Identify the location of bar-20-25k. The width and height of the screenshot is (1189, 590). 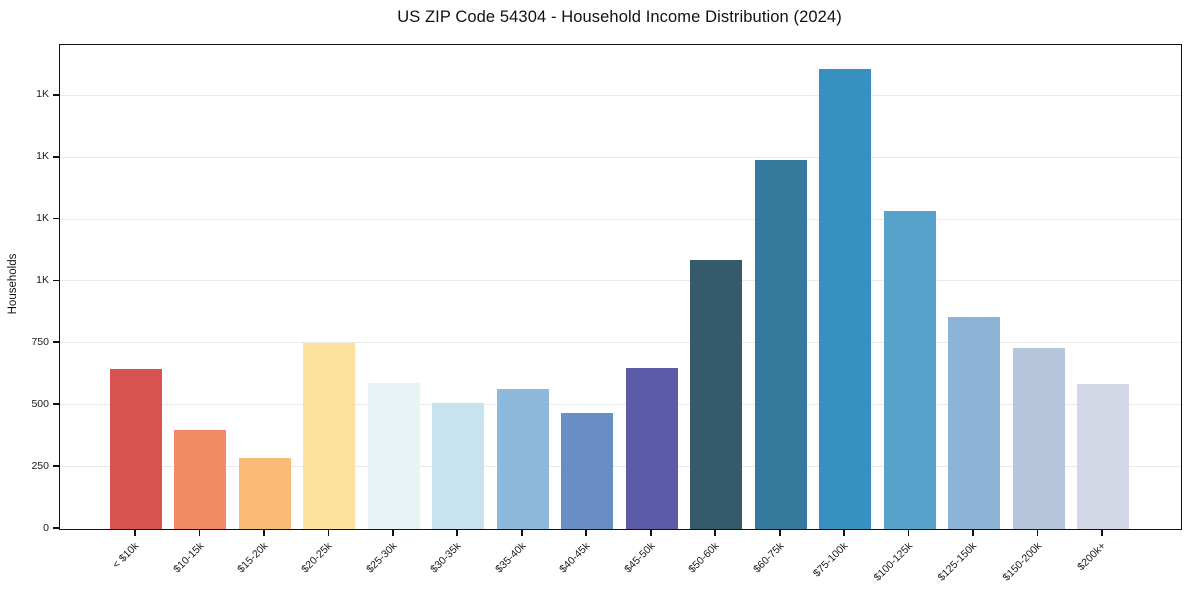
(329, 436).